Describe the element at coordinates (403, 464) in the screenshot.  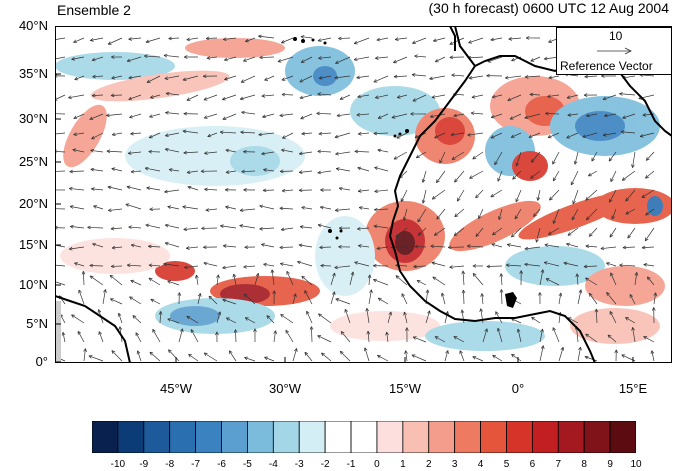
I see `colorbar-label: 1` at that location.